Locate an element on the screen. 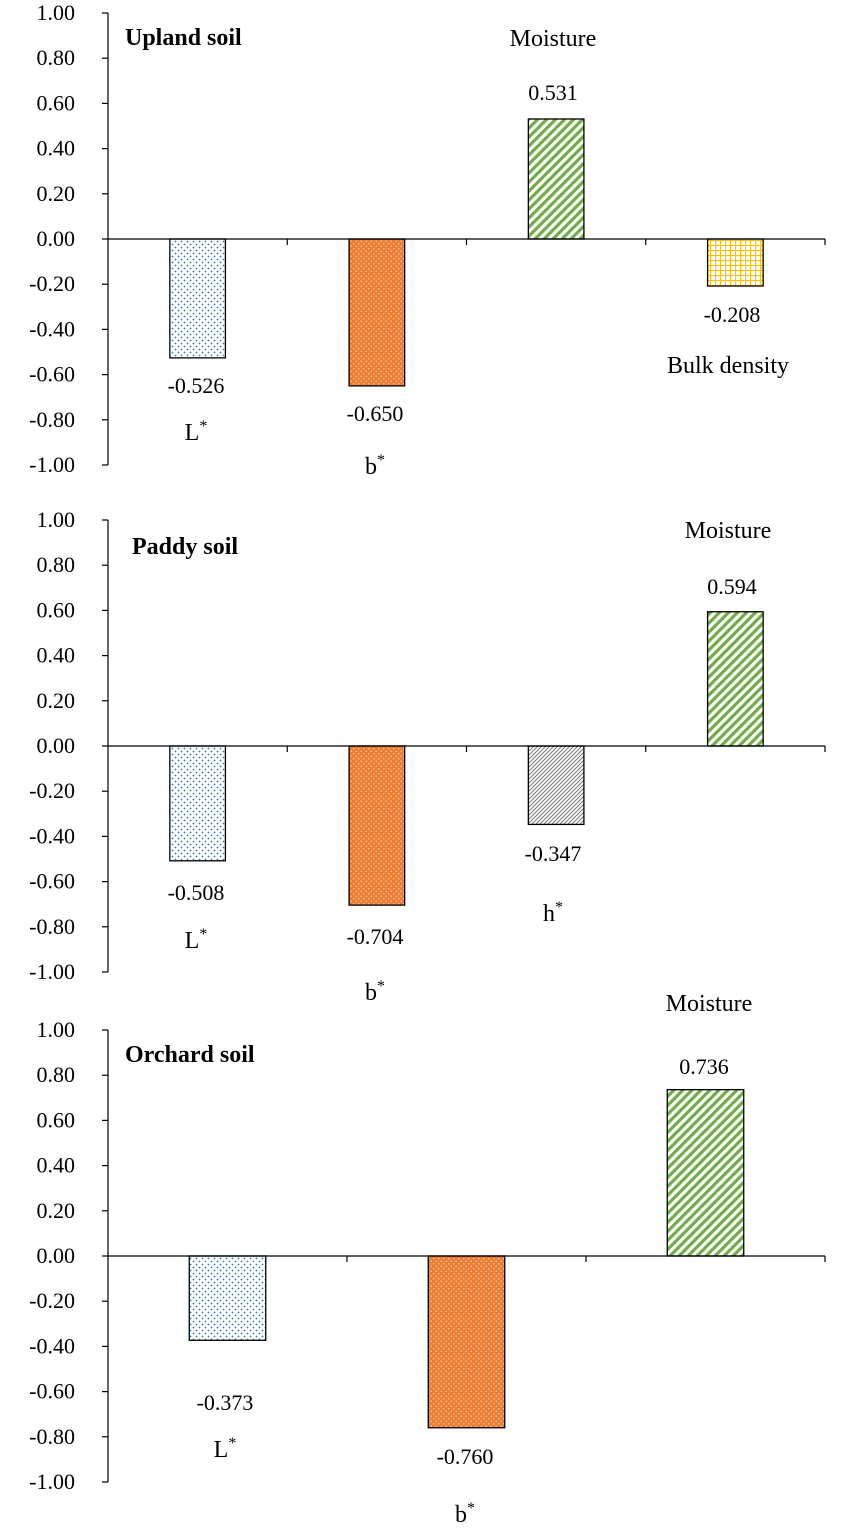  category-label-h-star: h* is located at coordinates (553, 913).